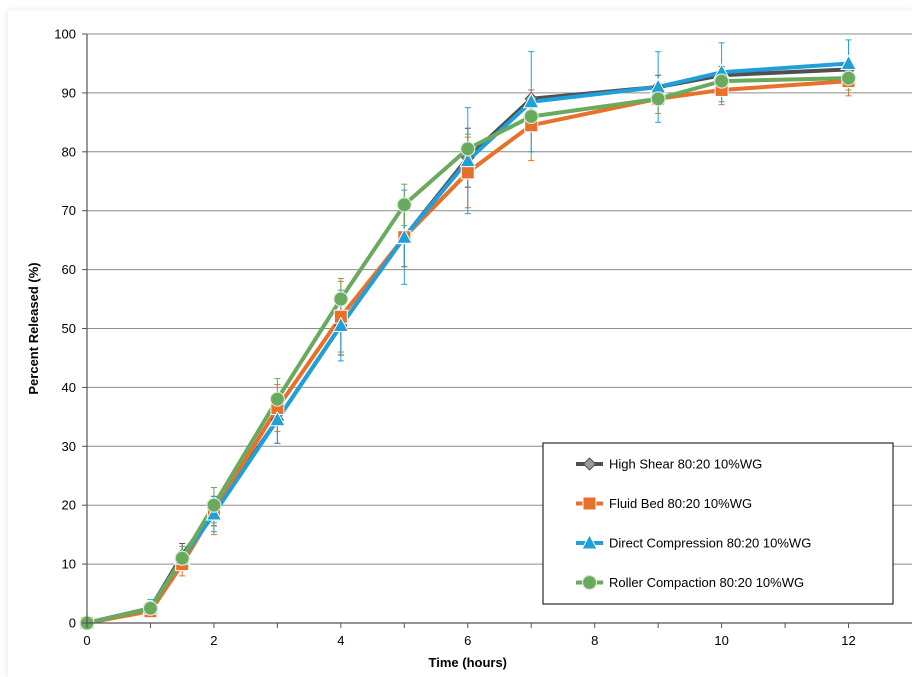 This screenshot has height=677, width=912. What do you see at coordinates (69, 269) in the screenshot?
I see `y-tick-label: 60` at bounding box center [69, 269].